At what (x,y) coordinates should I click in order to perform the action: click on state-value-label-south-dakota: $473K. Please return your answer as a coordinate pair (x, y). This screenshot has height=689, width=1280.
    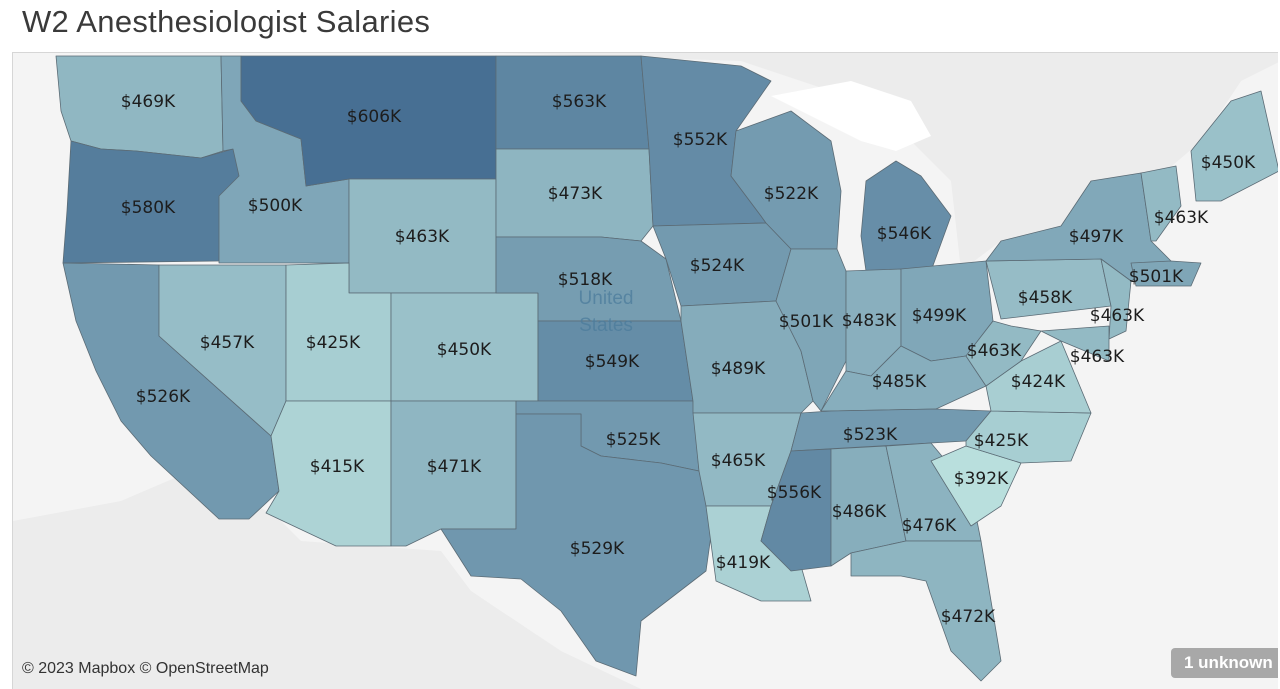
    Looking at the image, I should click on (575, 194).